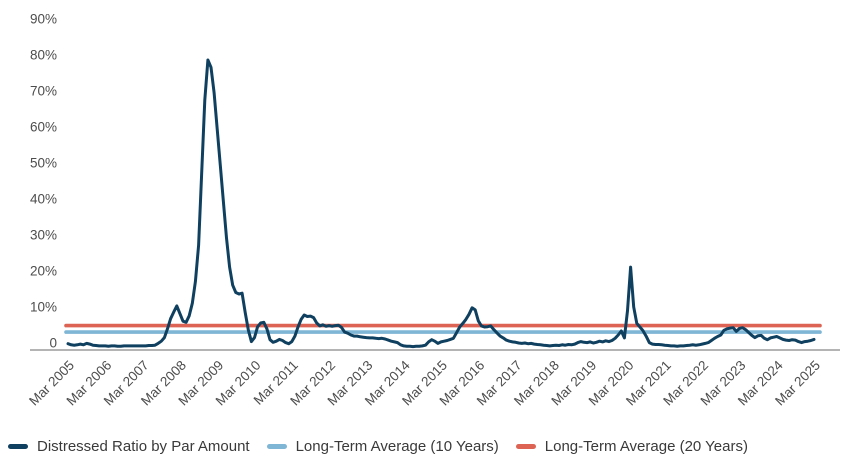 The width and height of the screenshot is (845, 463). Describe the element at coordinates (43, 19) in the screenshot. I see `y-axis-tick-label: 90%` at that location.